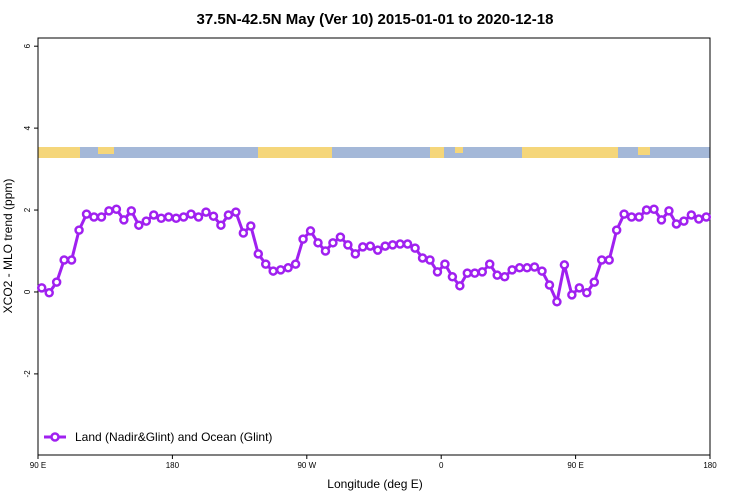  Describe the element at coordinates (374, 152) in the screenshot. I see `map-strip` at that location.